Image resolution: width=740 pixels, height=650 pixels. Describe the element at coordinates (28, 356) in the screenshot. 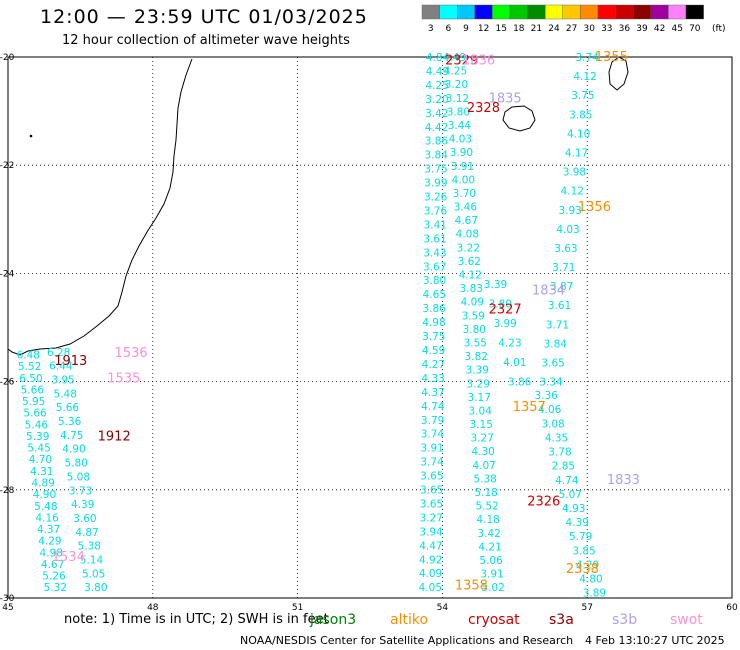

I see `swh-value: 6.48` at that location.